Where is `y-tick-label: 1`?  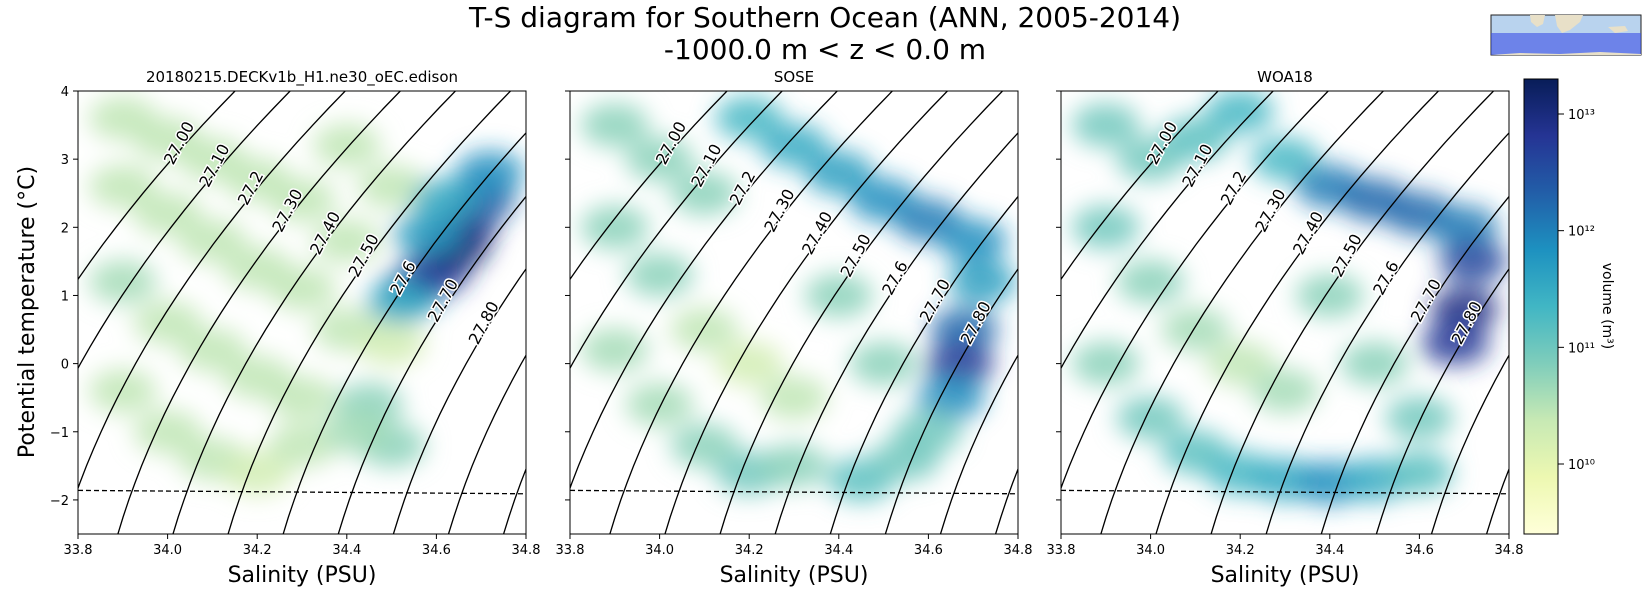
y-tick-label: 1 is located at coordinates (65, 296).